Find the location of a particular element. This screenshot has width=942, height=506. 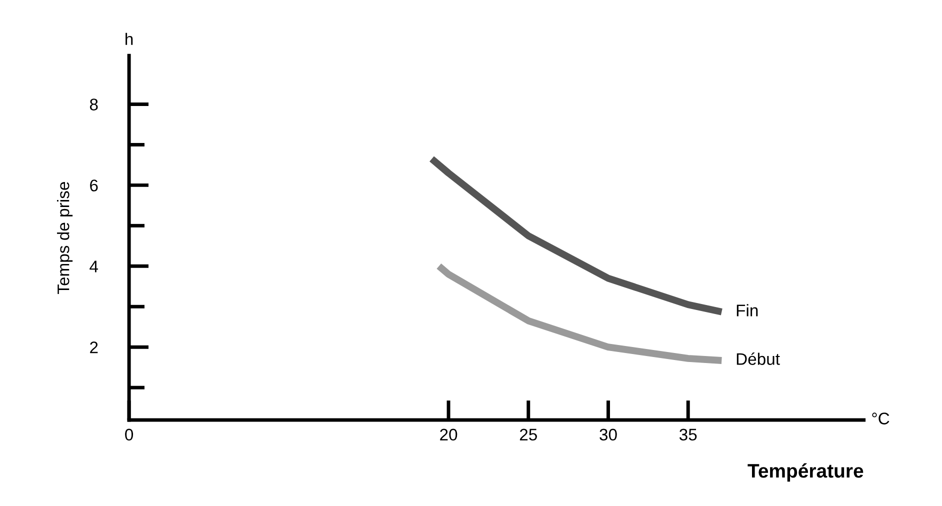

y-tick-label: 6 is located at coordinates (94, 186).